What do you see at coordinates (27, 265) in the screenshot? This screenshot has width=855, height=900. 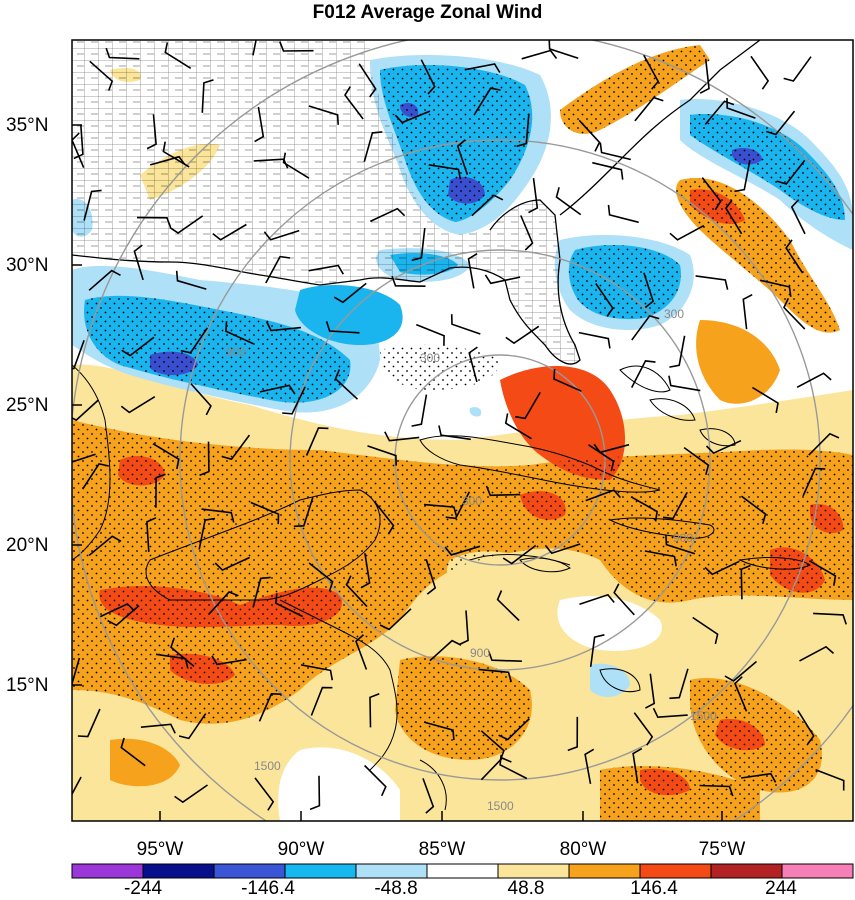 I see `latitude-label: 30°N` at bounding box center [27, 265].